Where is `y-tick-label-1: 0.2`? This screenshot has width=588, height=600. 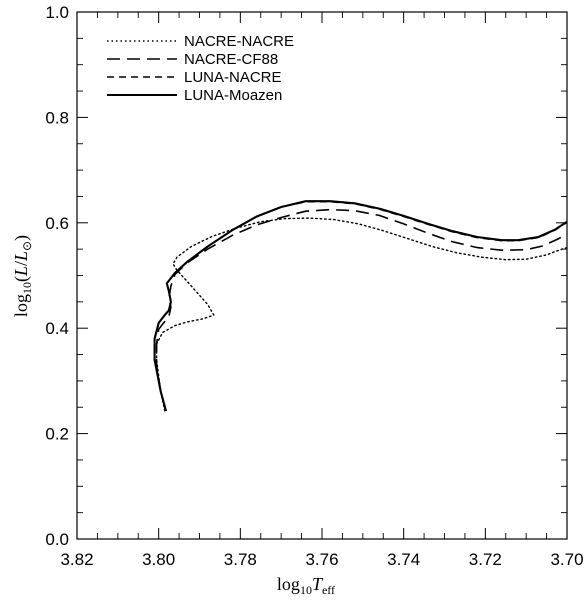 y-tick-label-1: 0.2 is located at coordinates (57, 434).